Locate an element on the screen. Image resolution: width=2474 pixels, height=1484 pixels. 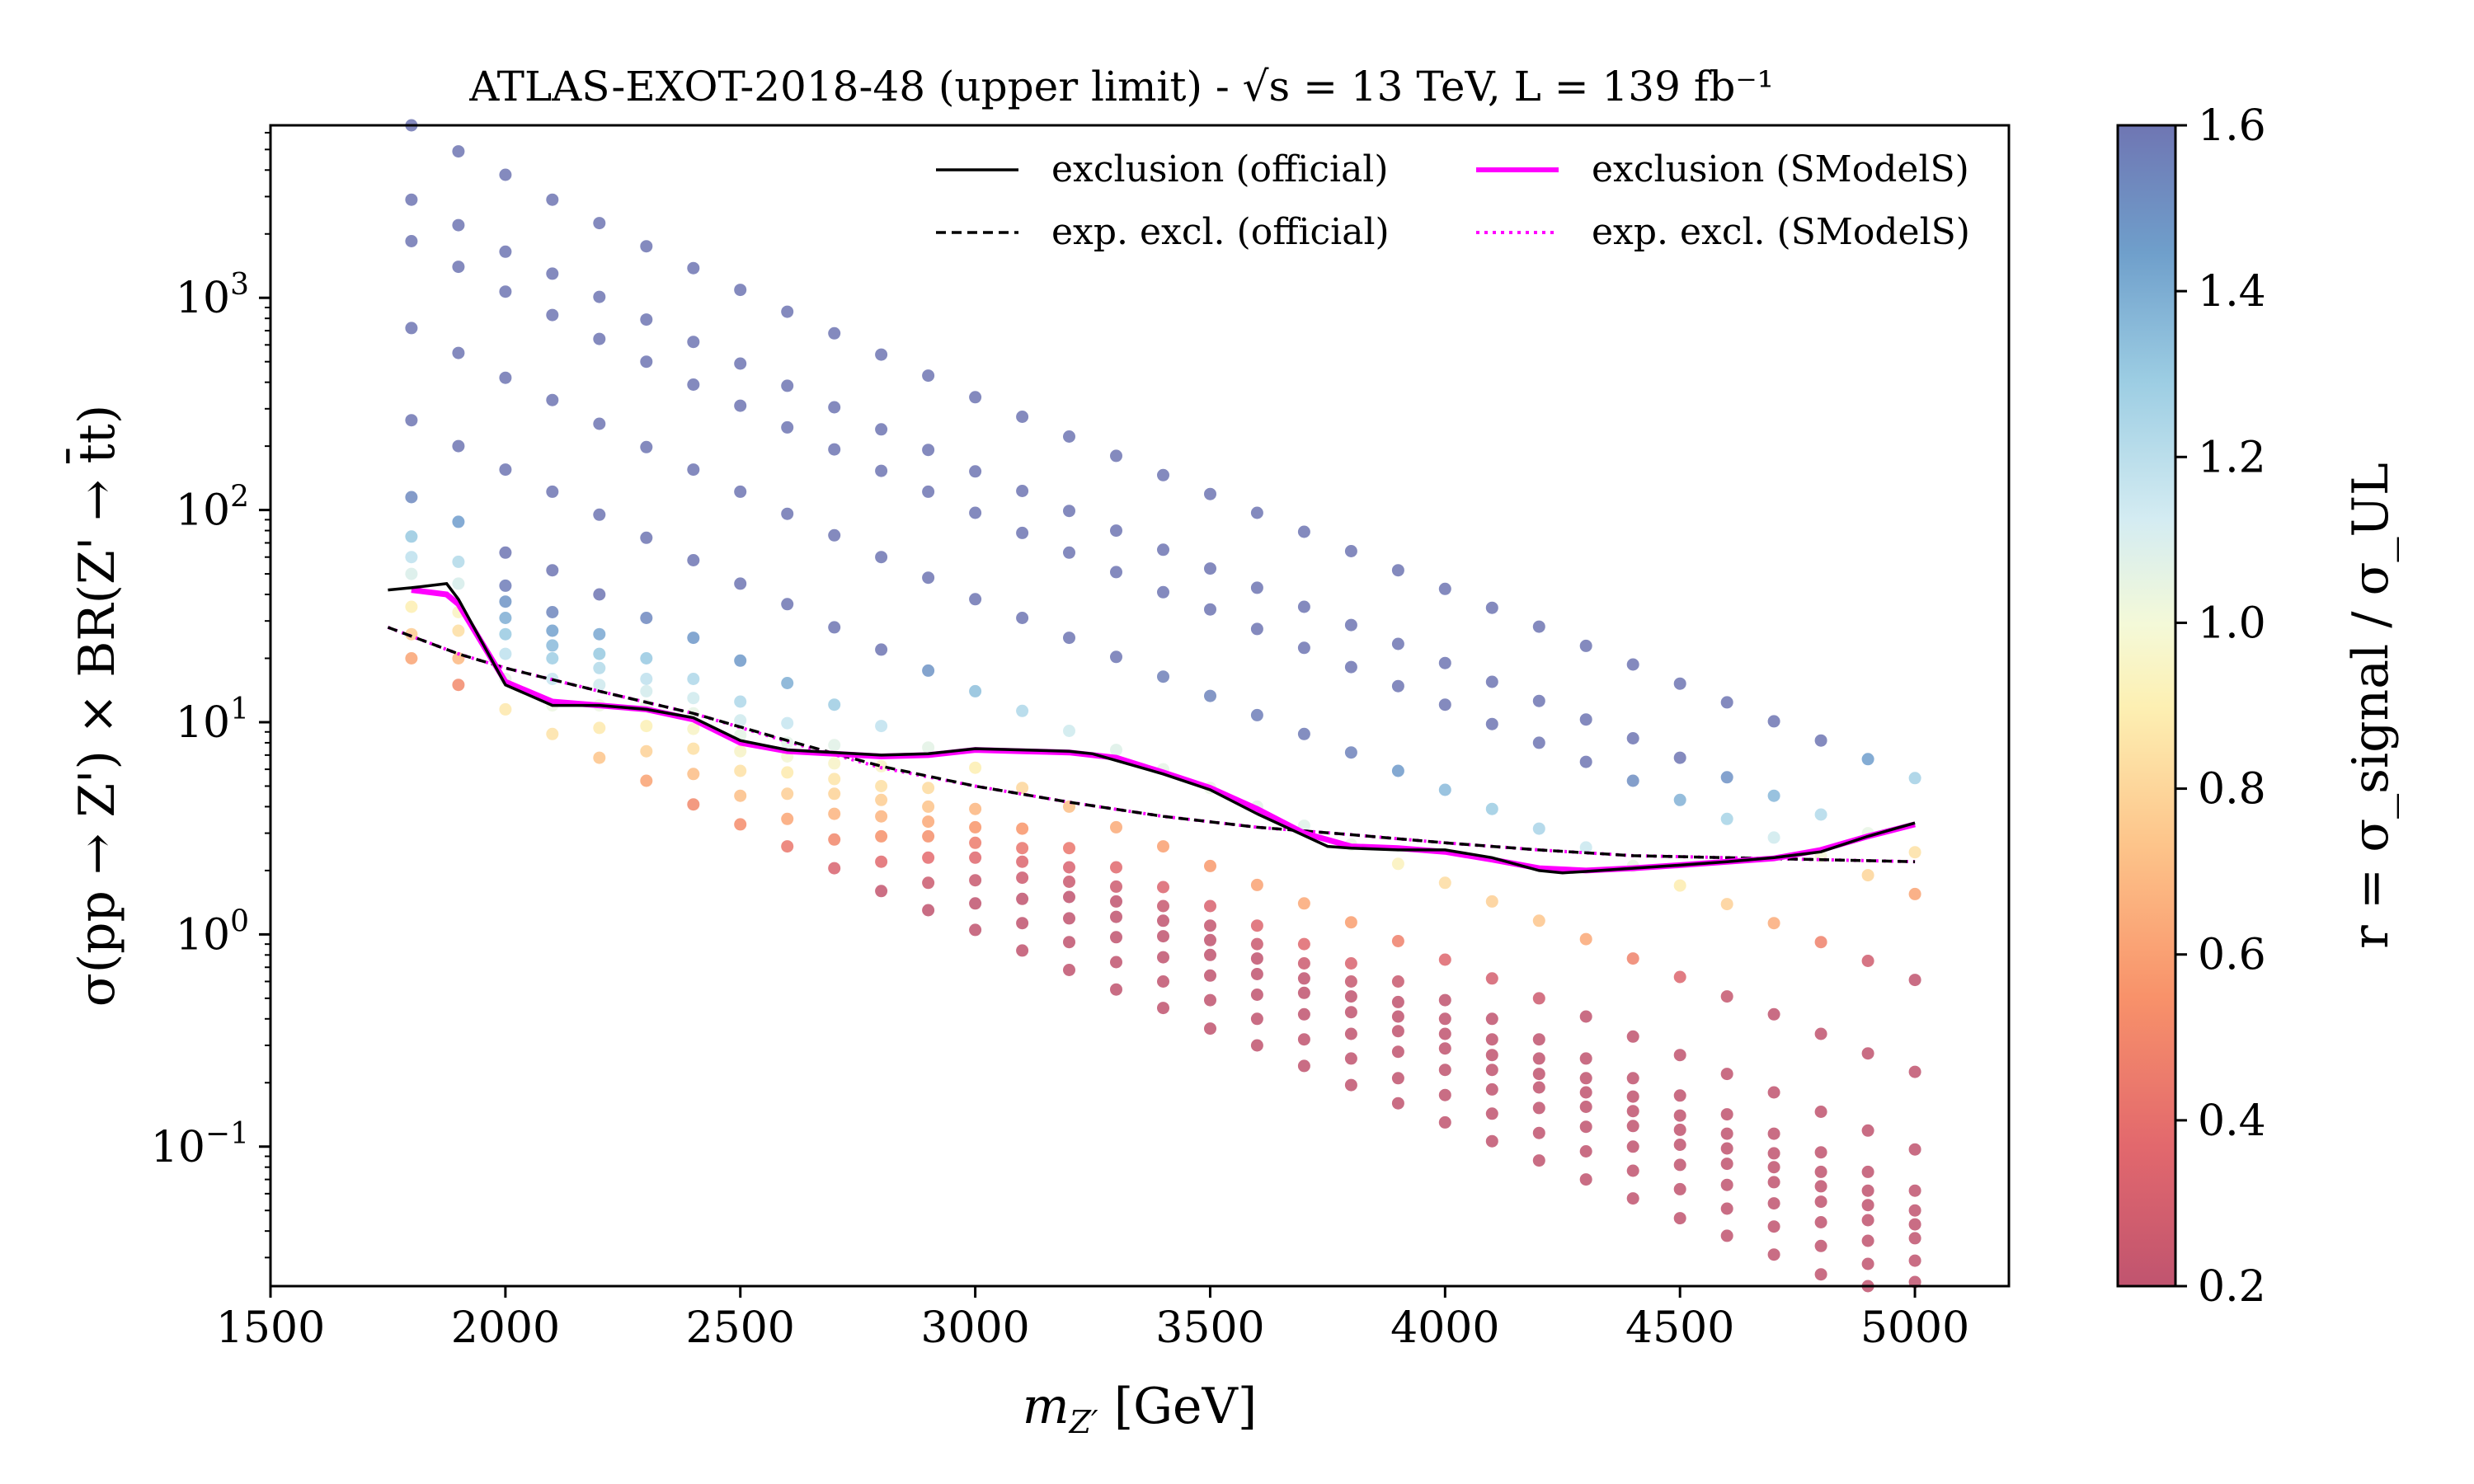
x-tick-label: 4500 is located at coordinates (1679, 1328).